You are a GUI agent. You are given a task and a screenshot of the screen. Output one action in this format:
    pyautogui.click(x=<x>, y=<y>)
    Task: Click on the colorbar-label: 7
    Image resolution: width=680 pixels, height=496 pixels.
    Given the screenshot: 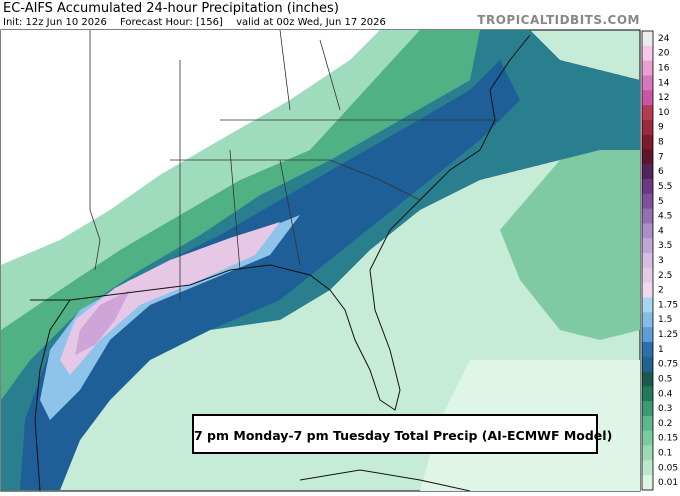 What is the action you would take?
    pyautogui.click(x=661, y=157)
    